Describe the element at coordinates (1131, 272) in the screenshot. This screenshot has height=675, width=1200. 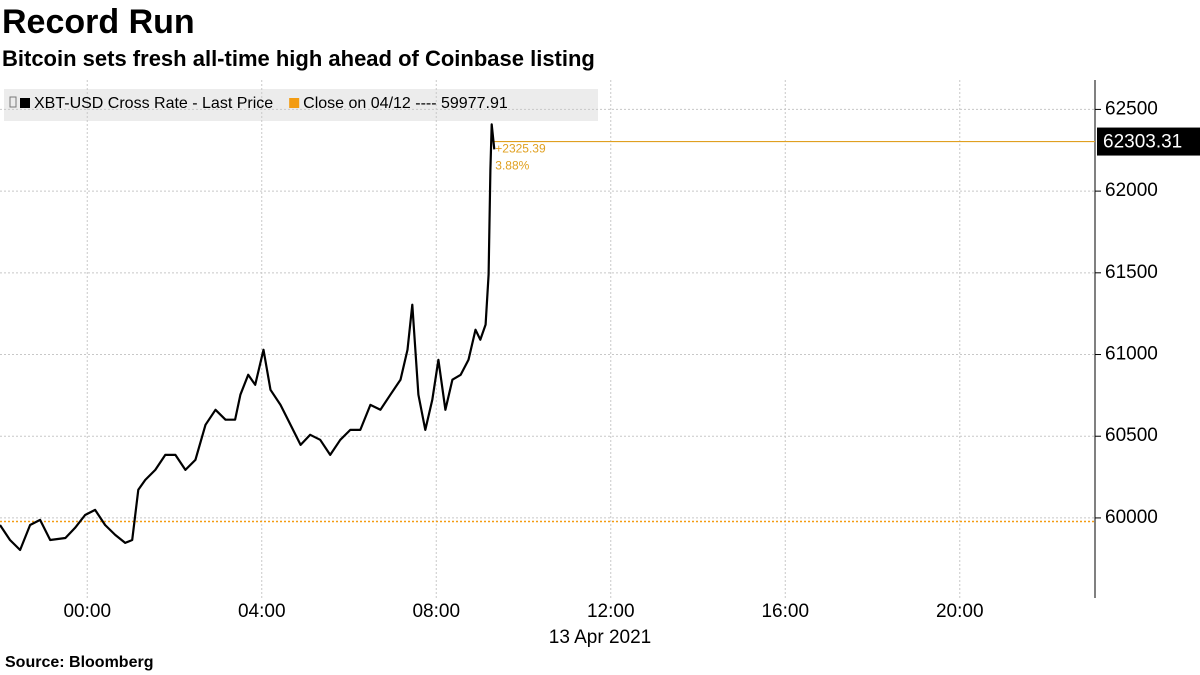
I see `y-tick-label: 61500` at that location.